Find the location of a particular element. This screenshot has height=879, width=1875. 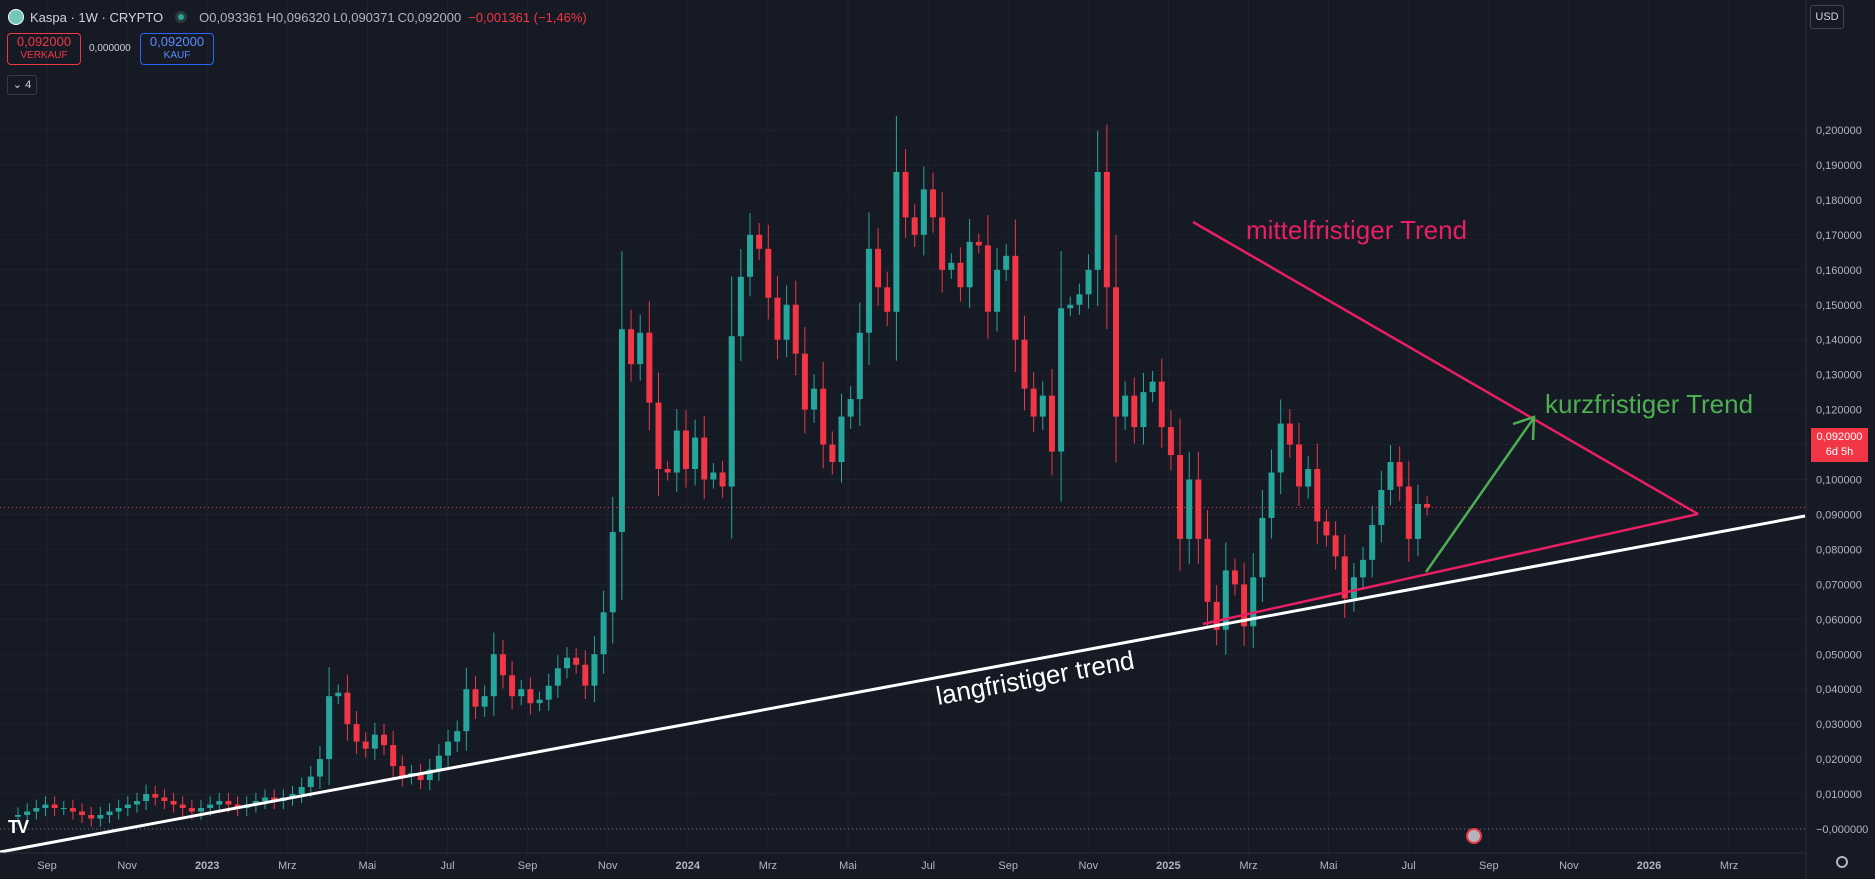

y-tick-label: 0,170000 is located at coordinates (1839, 236).